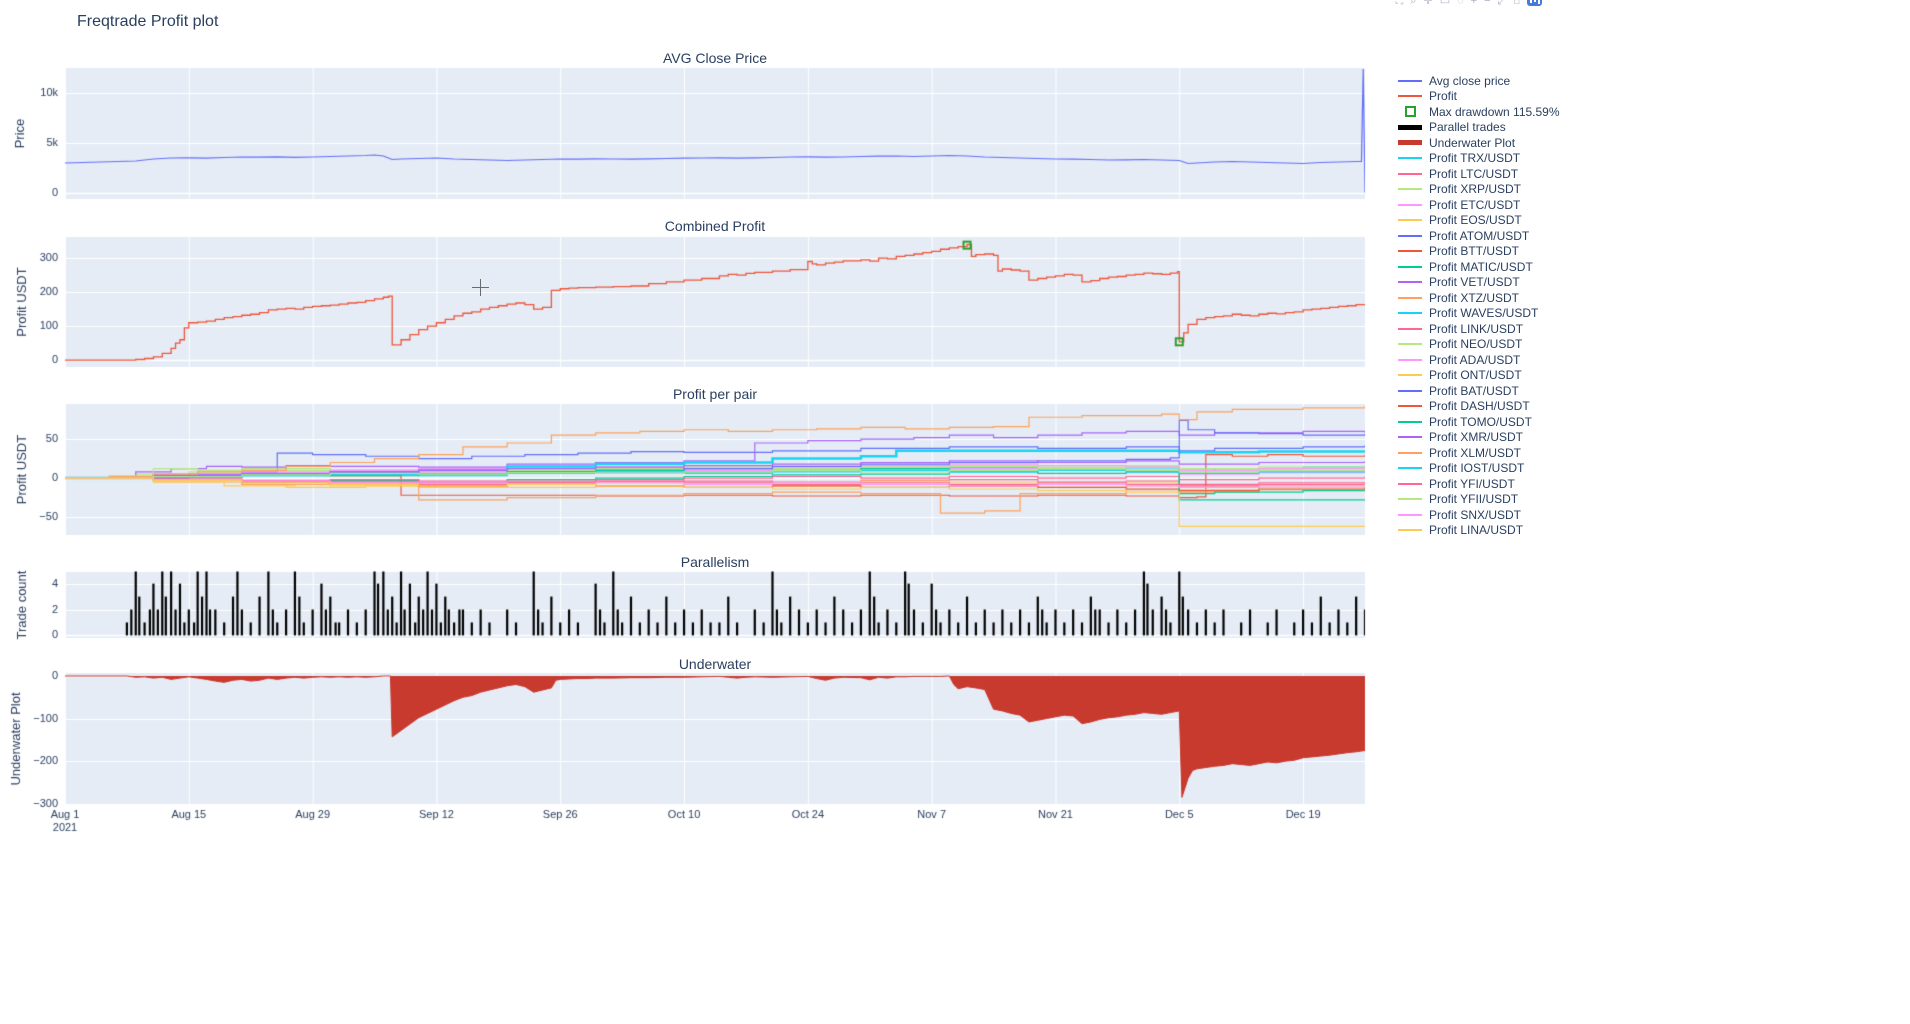 Image resolution: width=1910 pixels, height=1024 pixels. I want to click on legend-label: Profit MATIC/USDT, so click(1481, 266).